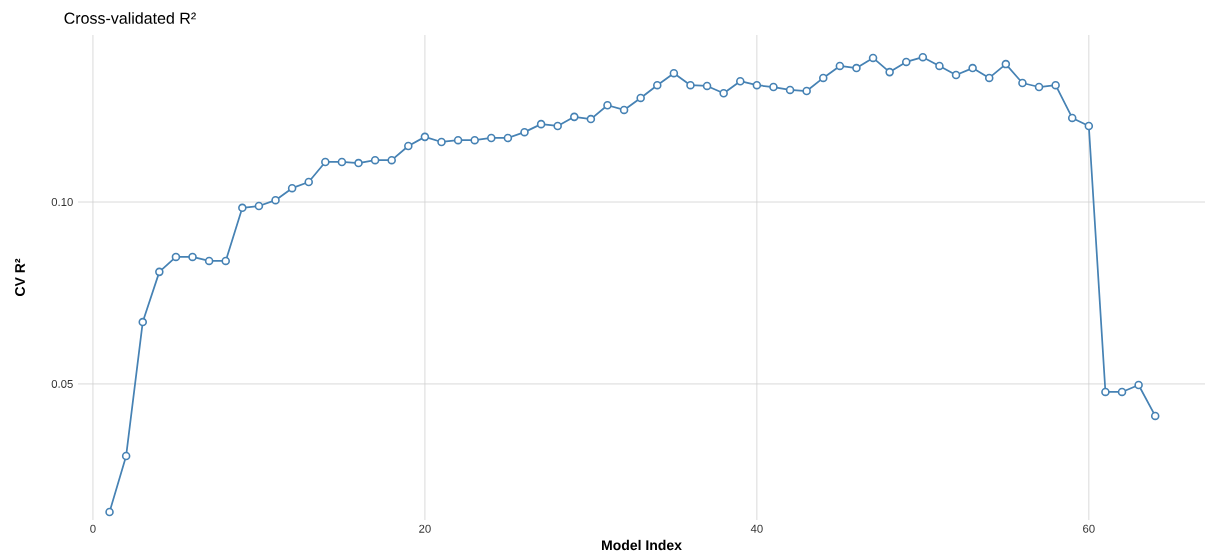 The image size is (1217, 558). Describe the element at coordinates (93, 528) in the screenshot. I see `x-tick-label: 0` at that location.